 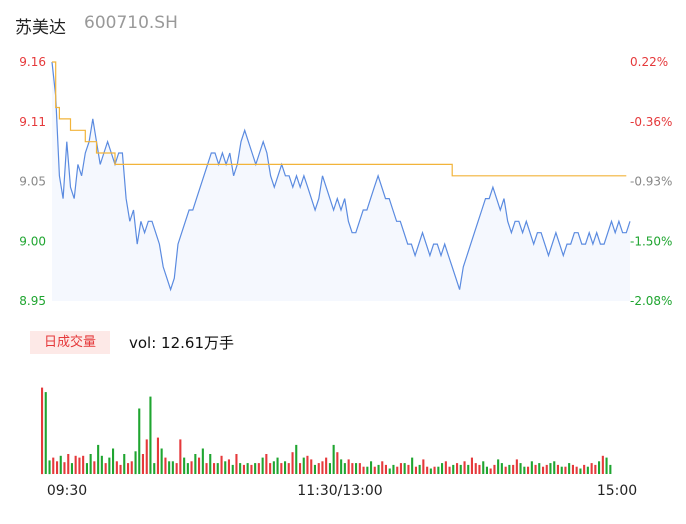 I want to click on y-tick-label-left: 8.95, so click(x=32, y=301).